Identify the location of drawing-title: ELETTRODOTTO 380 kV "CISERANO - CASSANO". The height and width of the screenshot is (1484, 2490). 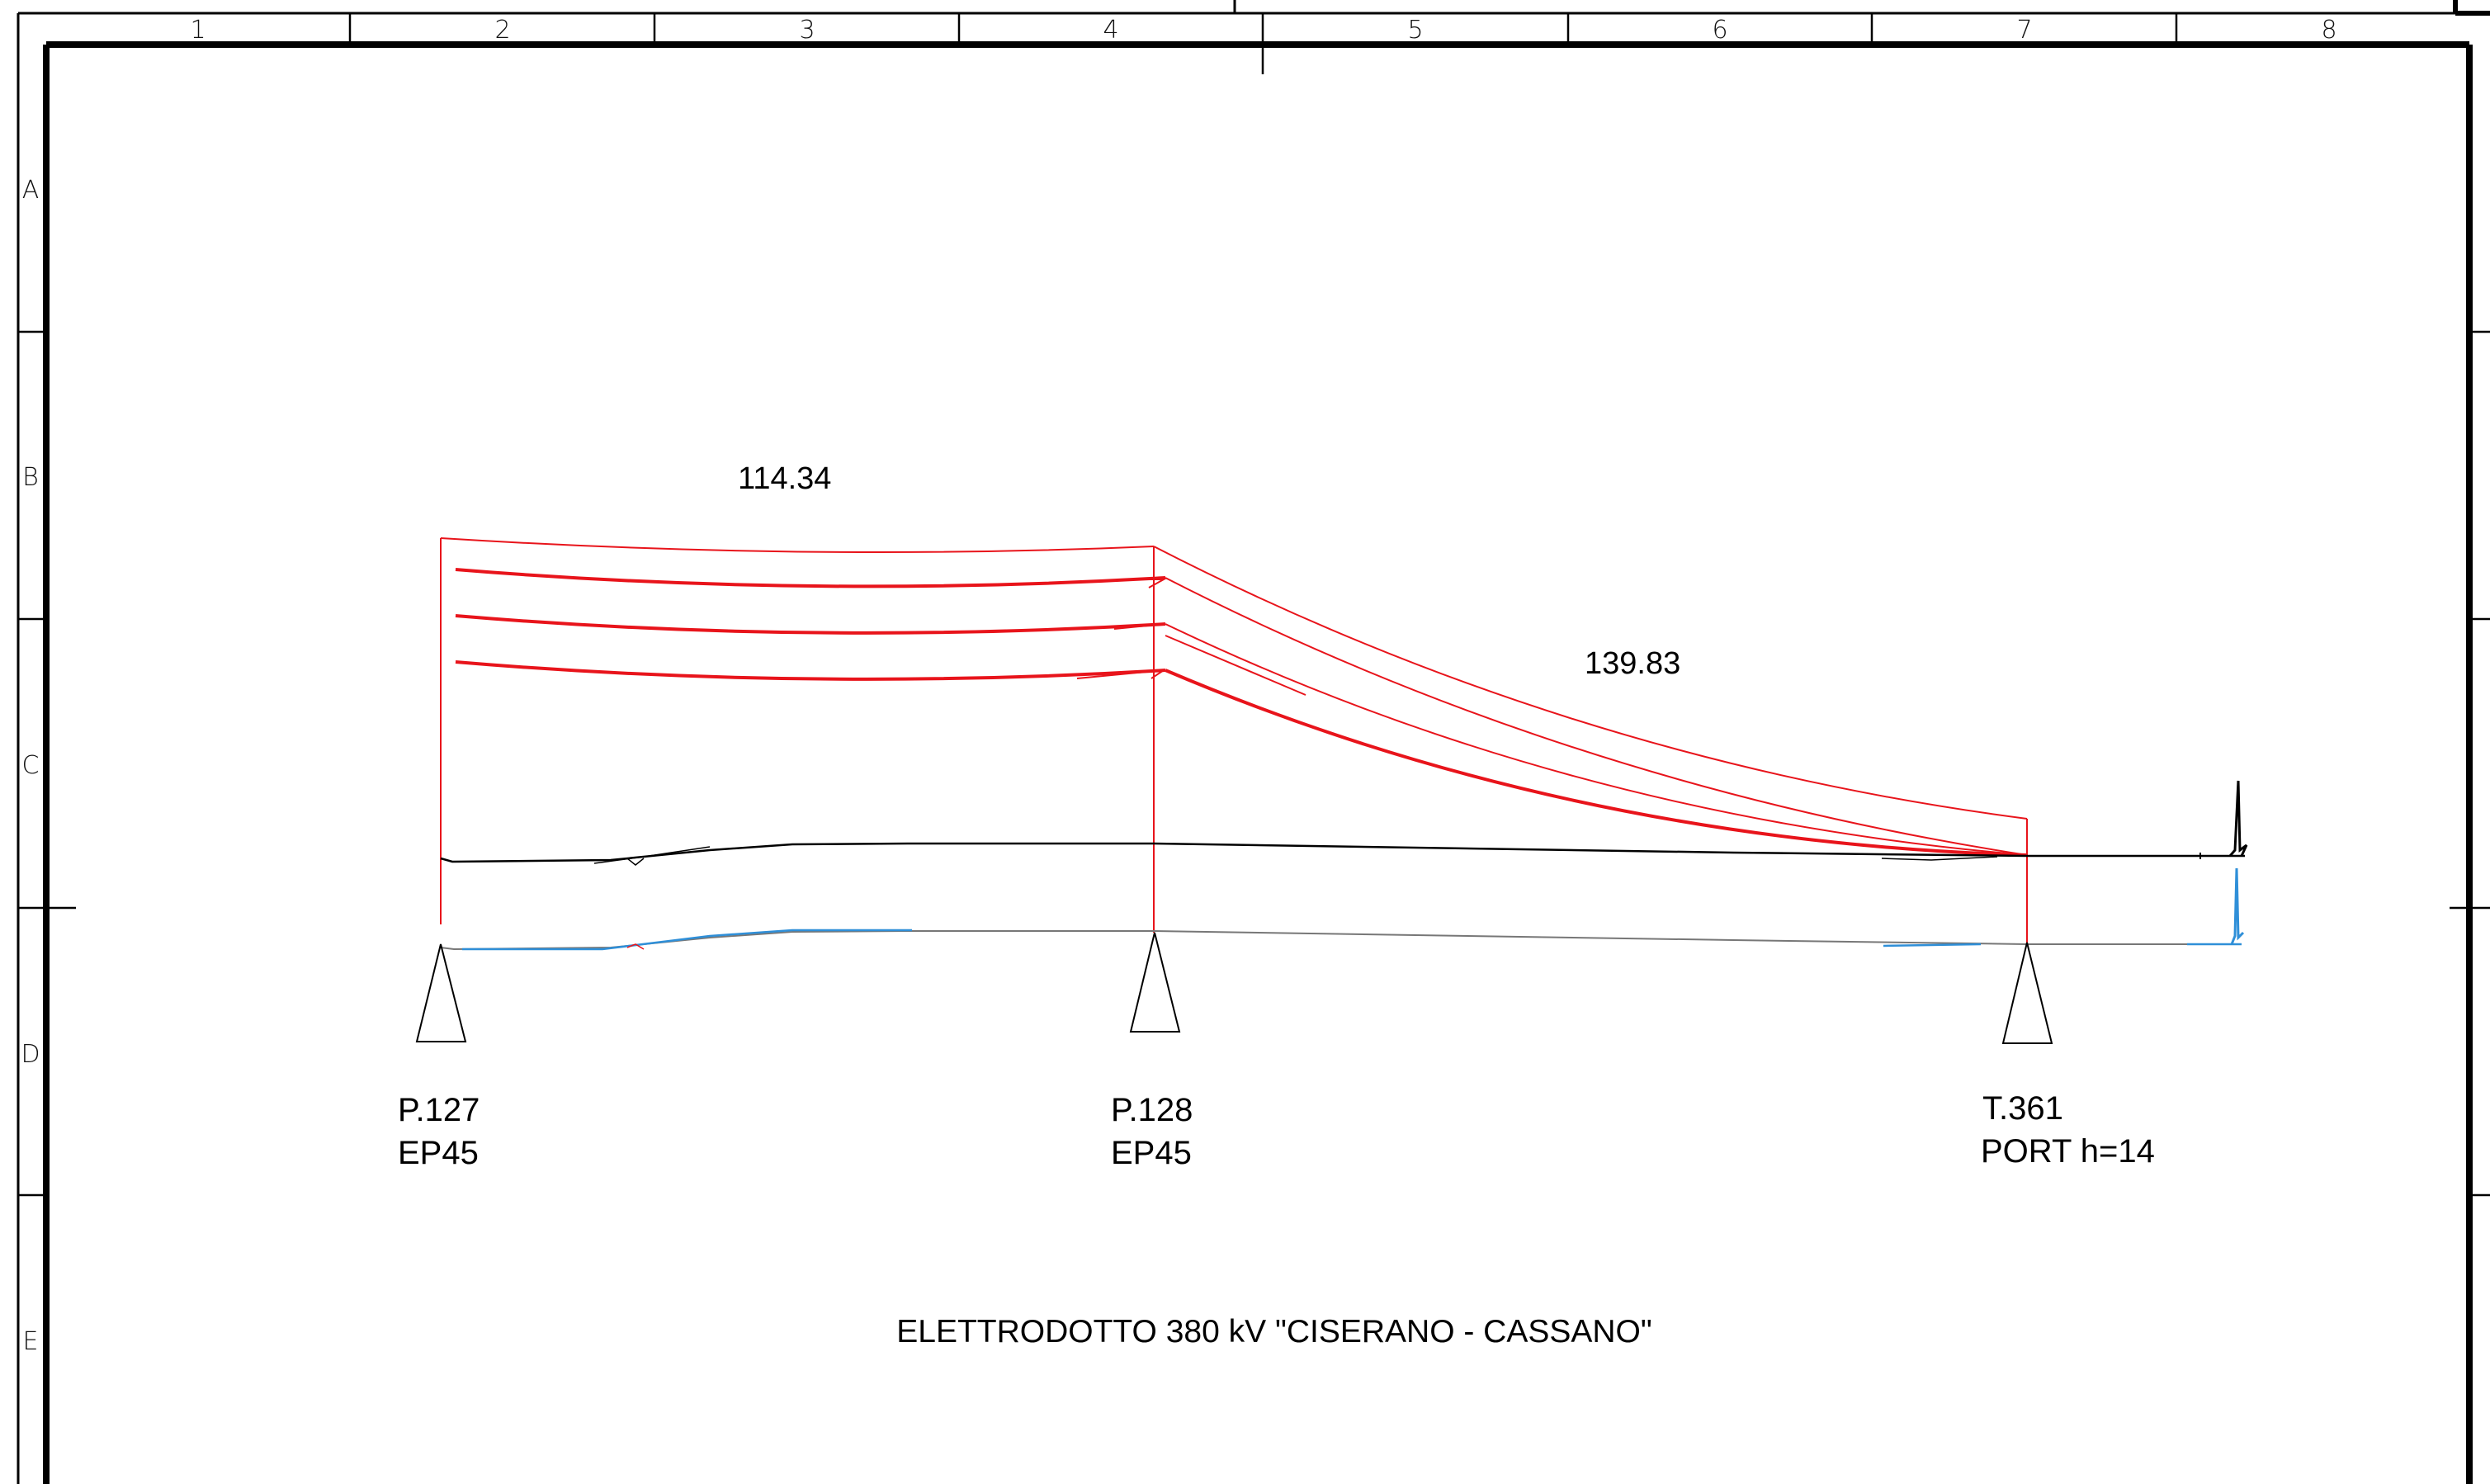
(1274, 1331).